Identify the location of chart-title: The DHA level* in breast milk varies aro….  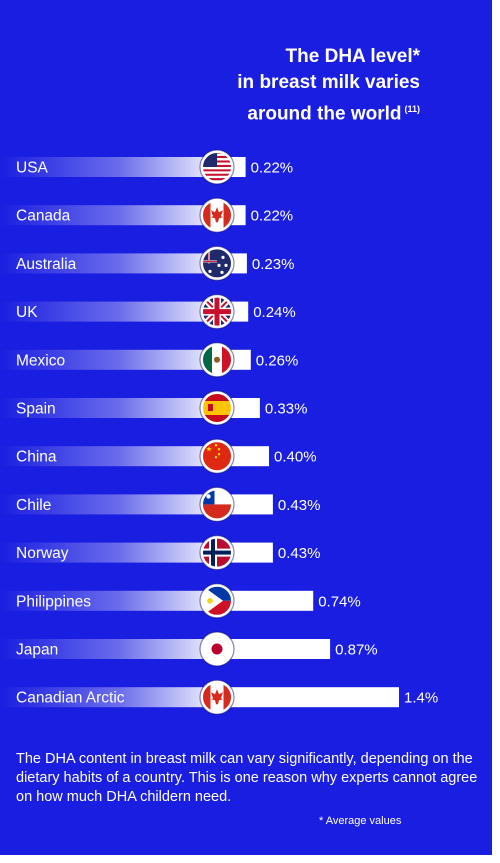
(328, 85).